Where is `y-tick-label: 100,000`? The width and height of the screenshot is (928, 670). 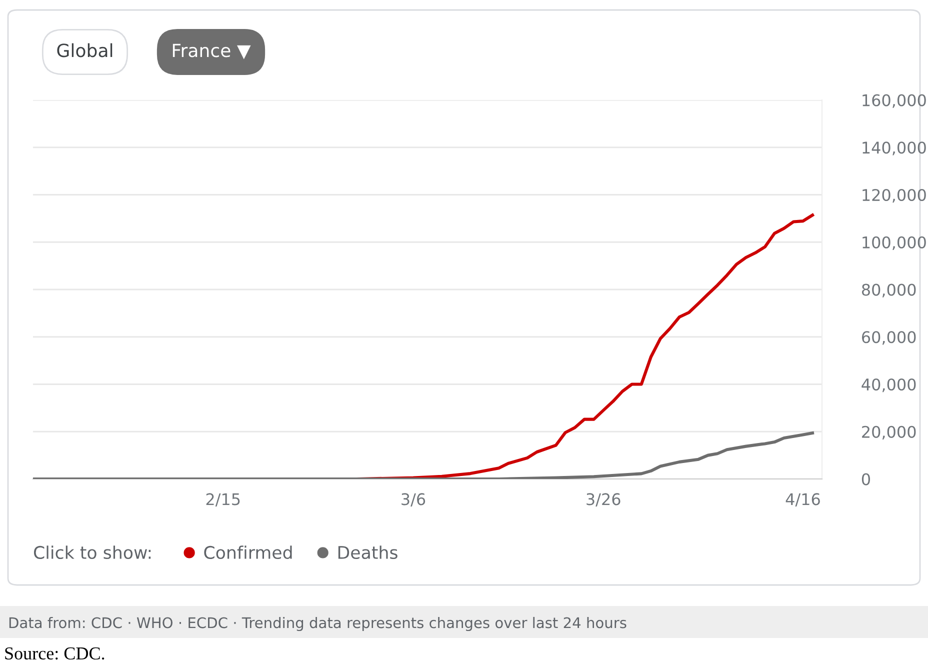
y-tick-label: 100,000 is located at coordinates (894, 243).